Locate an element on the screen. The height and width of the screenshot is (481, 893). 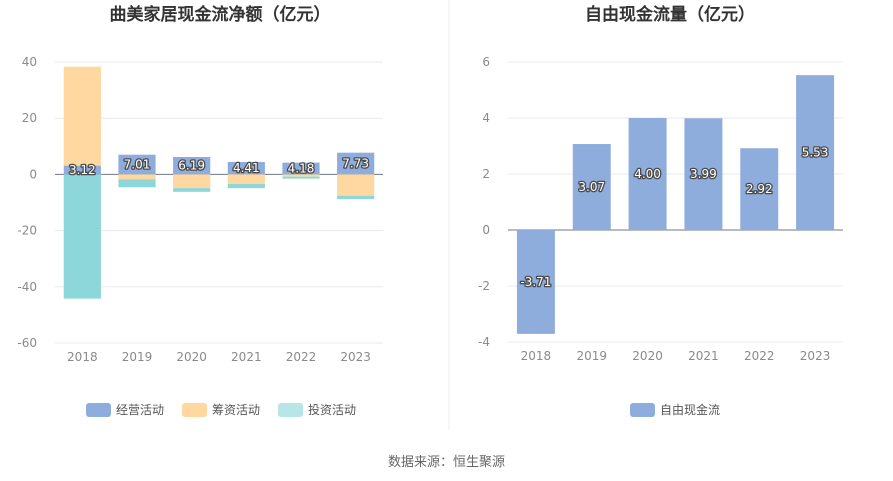
data-label: 7.01 is located at coordinates (137, 165).